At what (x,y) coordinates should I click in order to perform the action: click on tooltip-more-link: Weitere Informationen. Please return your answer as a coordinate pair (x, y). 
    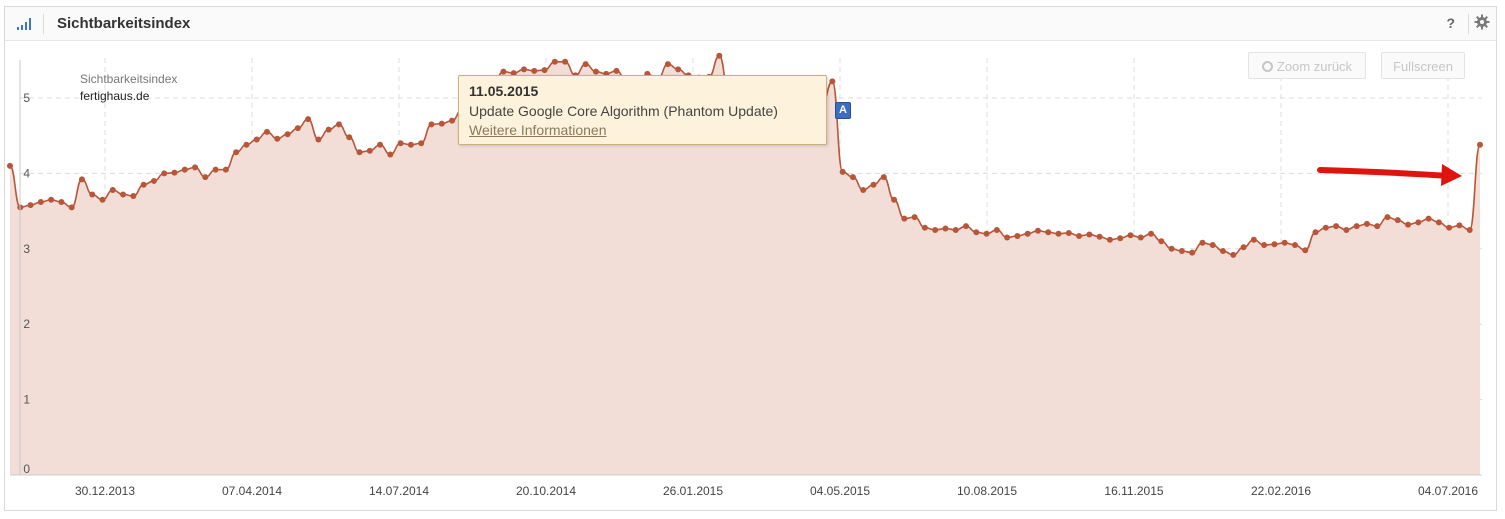
    Looking at the image, I should click on (538, 130).